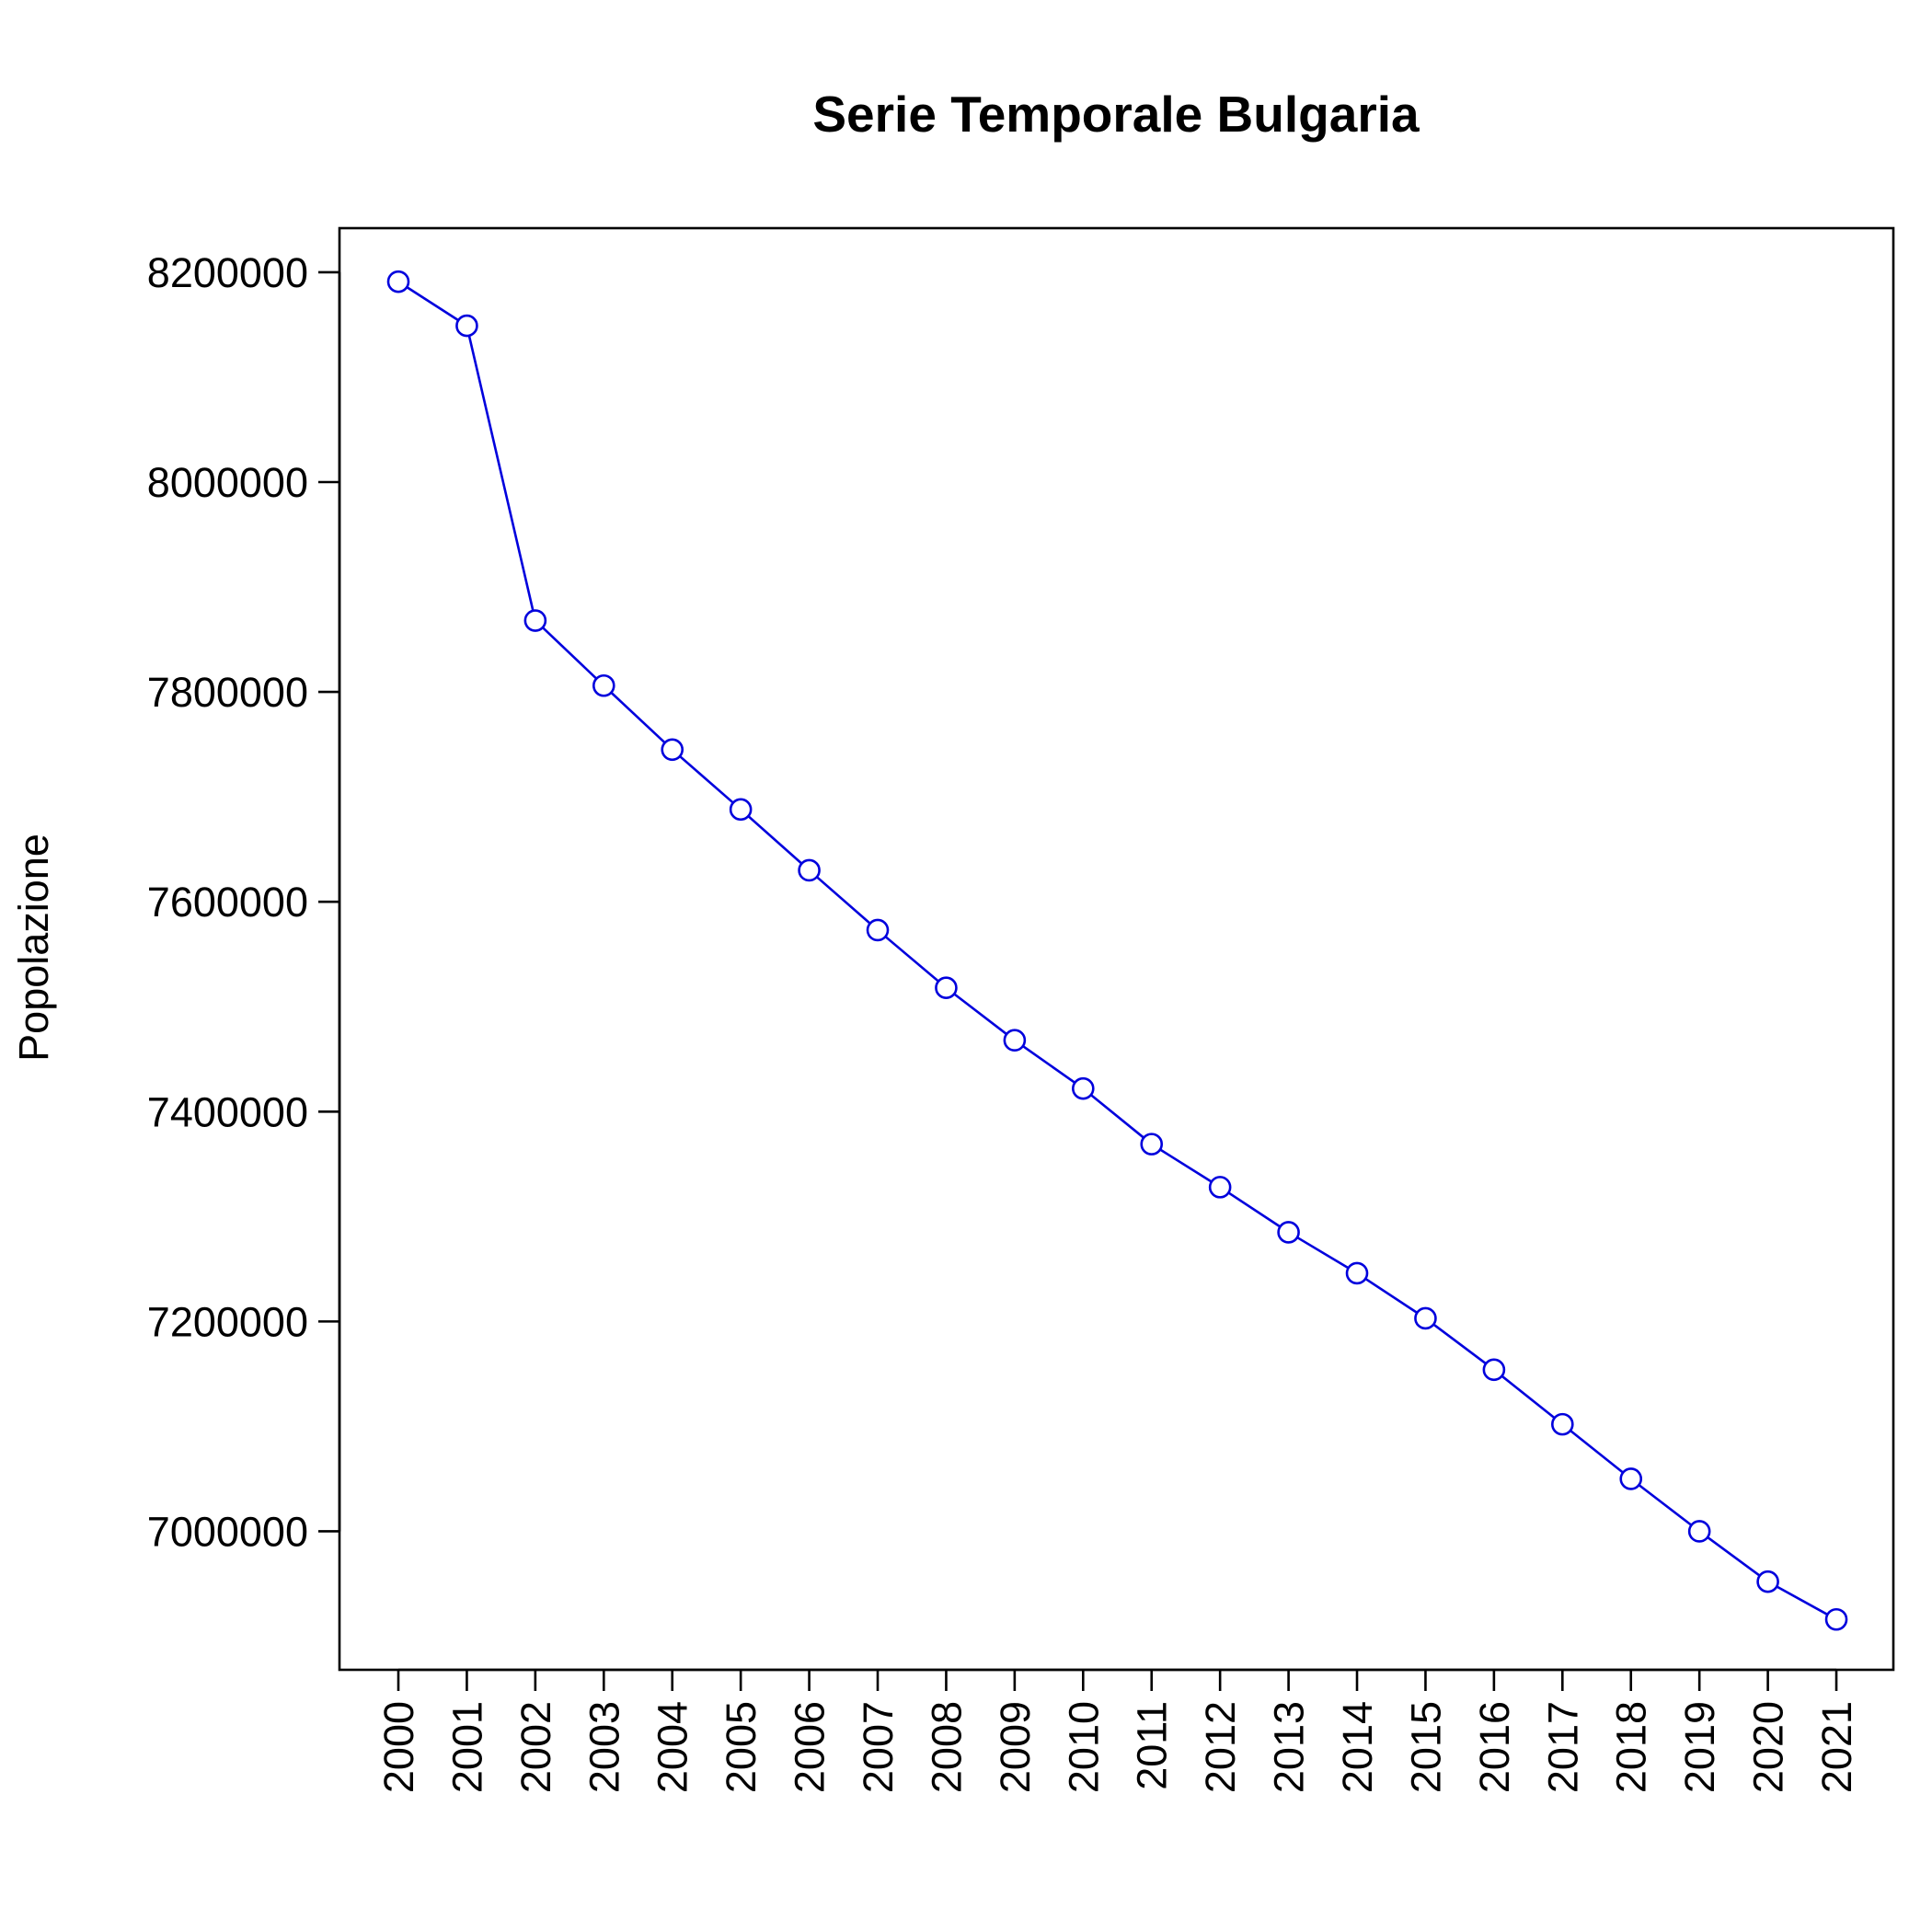 The image size is (1932, 1932). Describe the element at coordinates (741, 1747) in the screenshot. I see `x-tick-label: 2005` at that location.